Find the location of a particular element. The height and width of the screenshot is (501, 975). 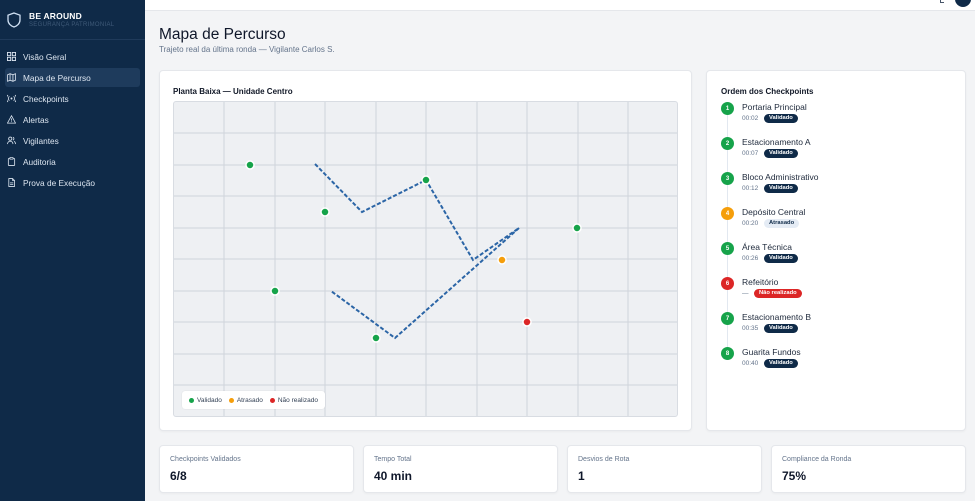

checkpoint-markers is located at coordinates (413, 251).